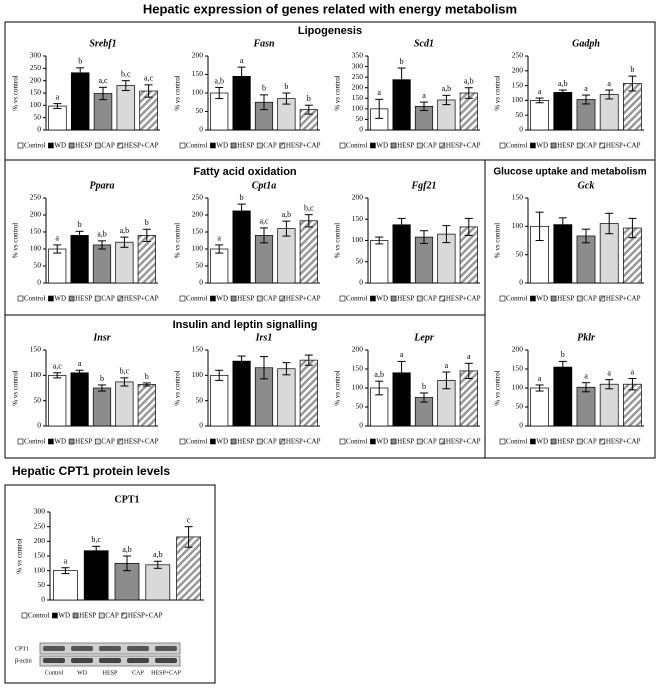 The image size is (660, 690). Describe the element at coordinates (264, 185) in the screenshot. I see `chart-title: Cpt1a` at that location.